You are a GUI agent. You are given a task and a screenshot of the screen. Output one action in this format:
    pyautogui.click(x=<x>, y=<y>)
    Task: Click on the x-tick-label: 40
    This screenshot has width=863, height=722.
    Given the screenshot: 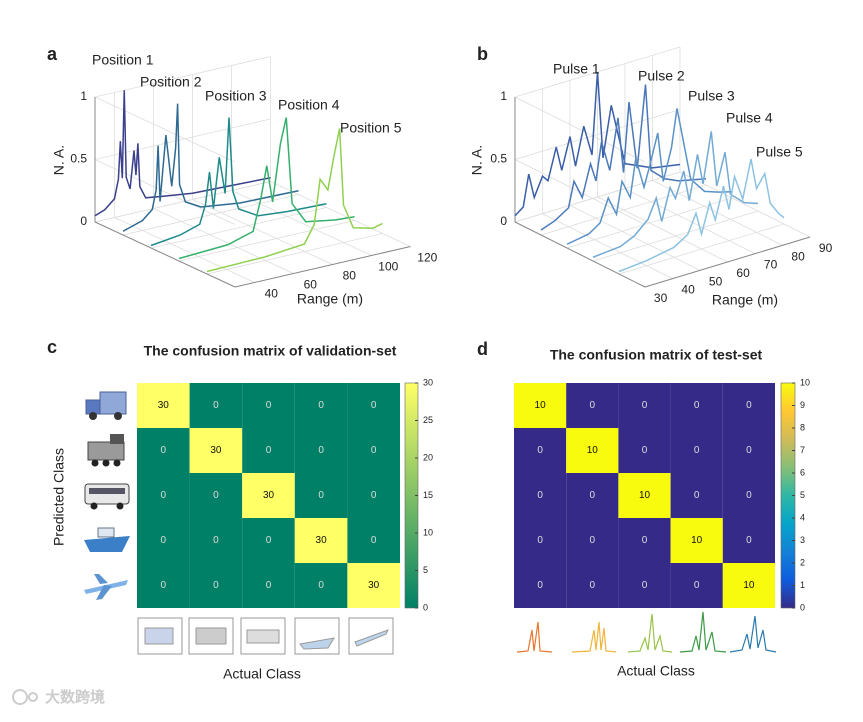 What is the action you would take?
    pyautogui.click(x=272, y=293)
    